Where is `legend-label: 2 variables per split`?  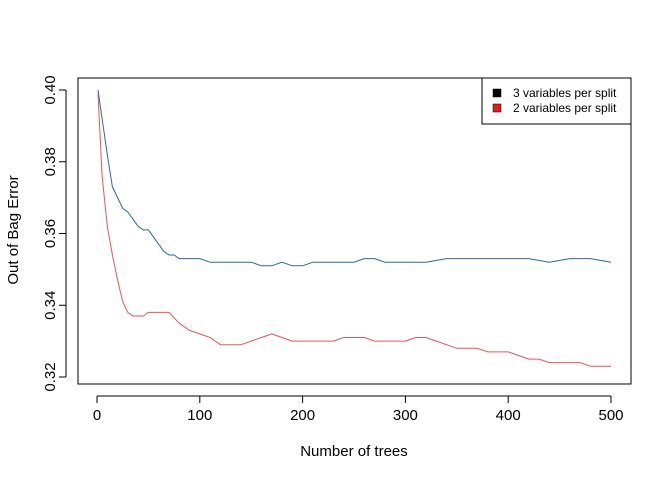
legend-label: 2 variables per split is located at coordinates (565, 108).